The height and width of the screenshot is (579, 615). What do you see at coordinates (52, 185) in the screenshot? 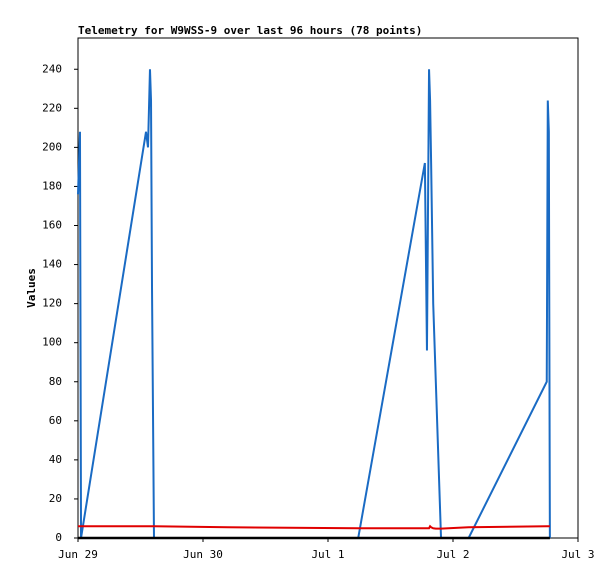
I see `y-tick-label: 180` at bounding box center [52, 185].